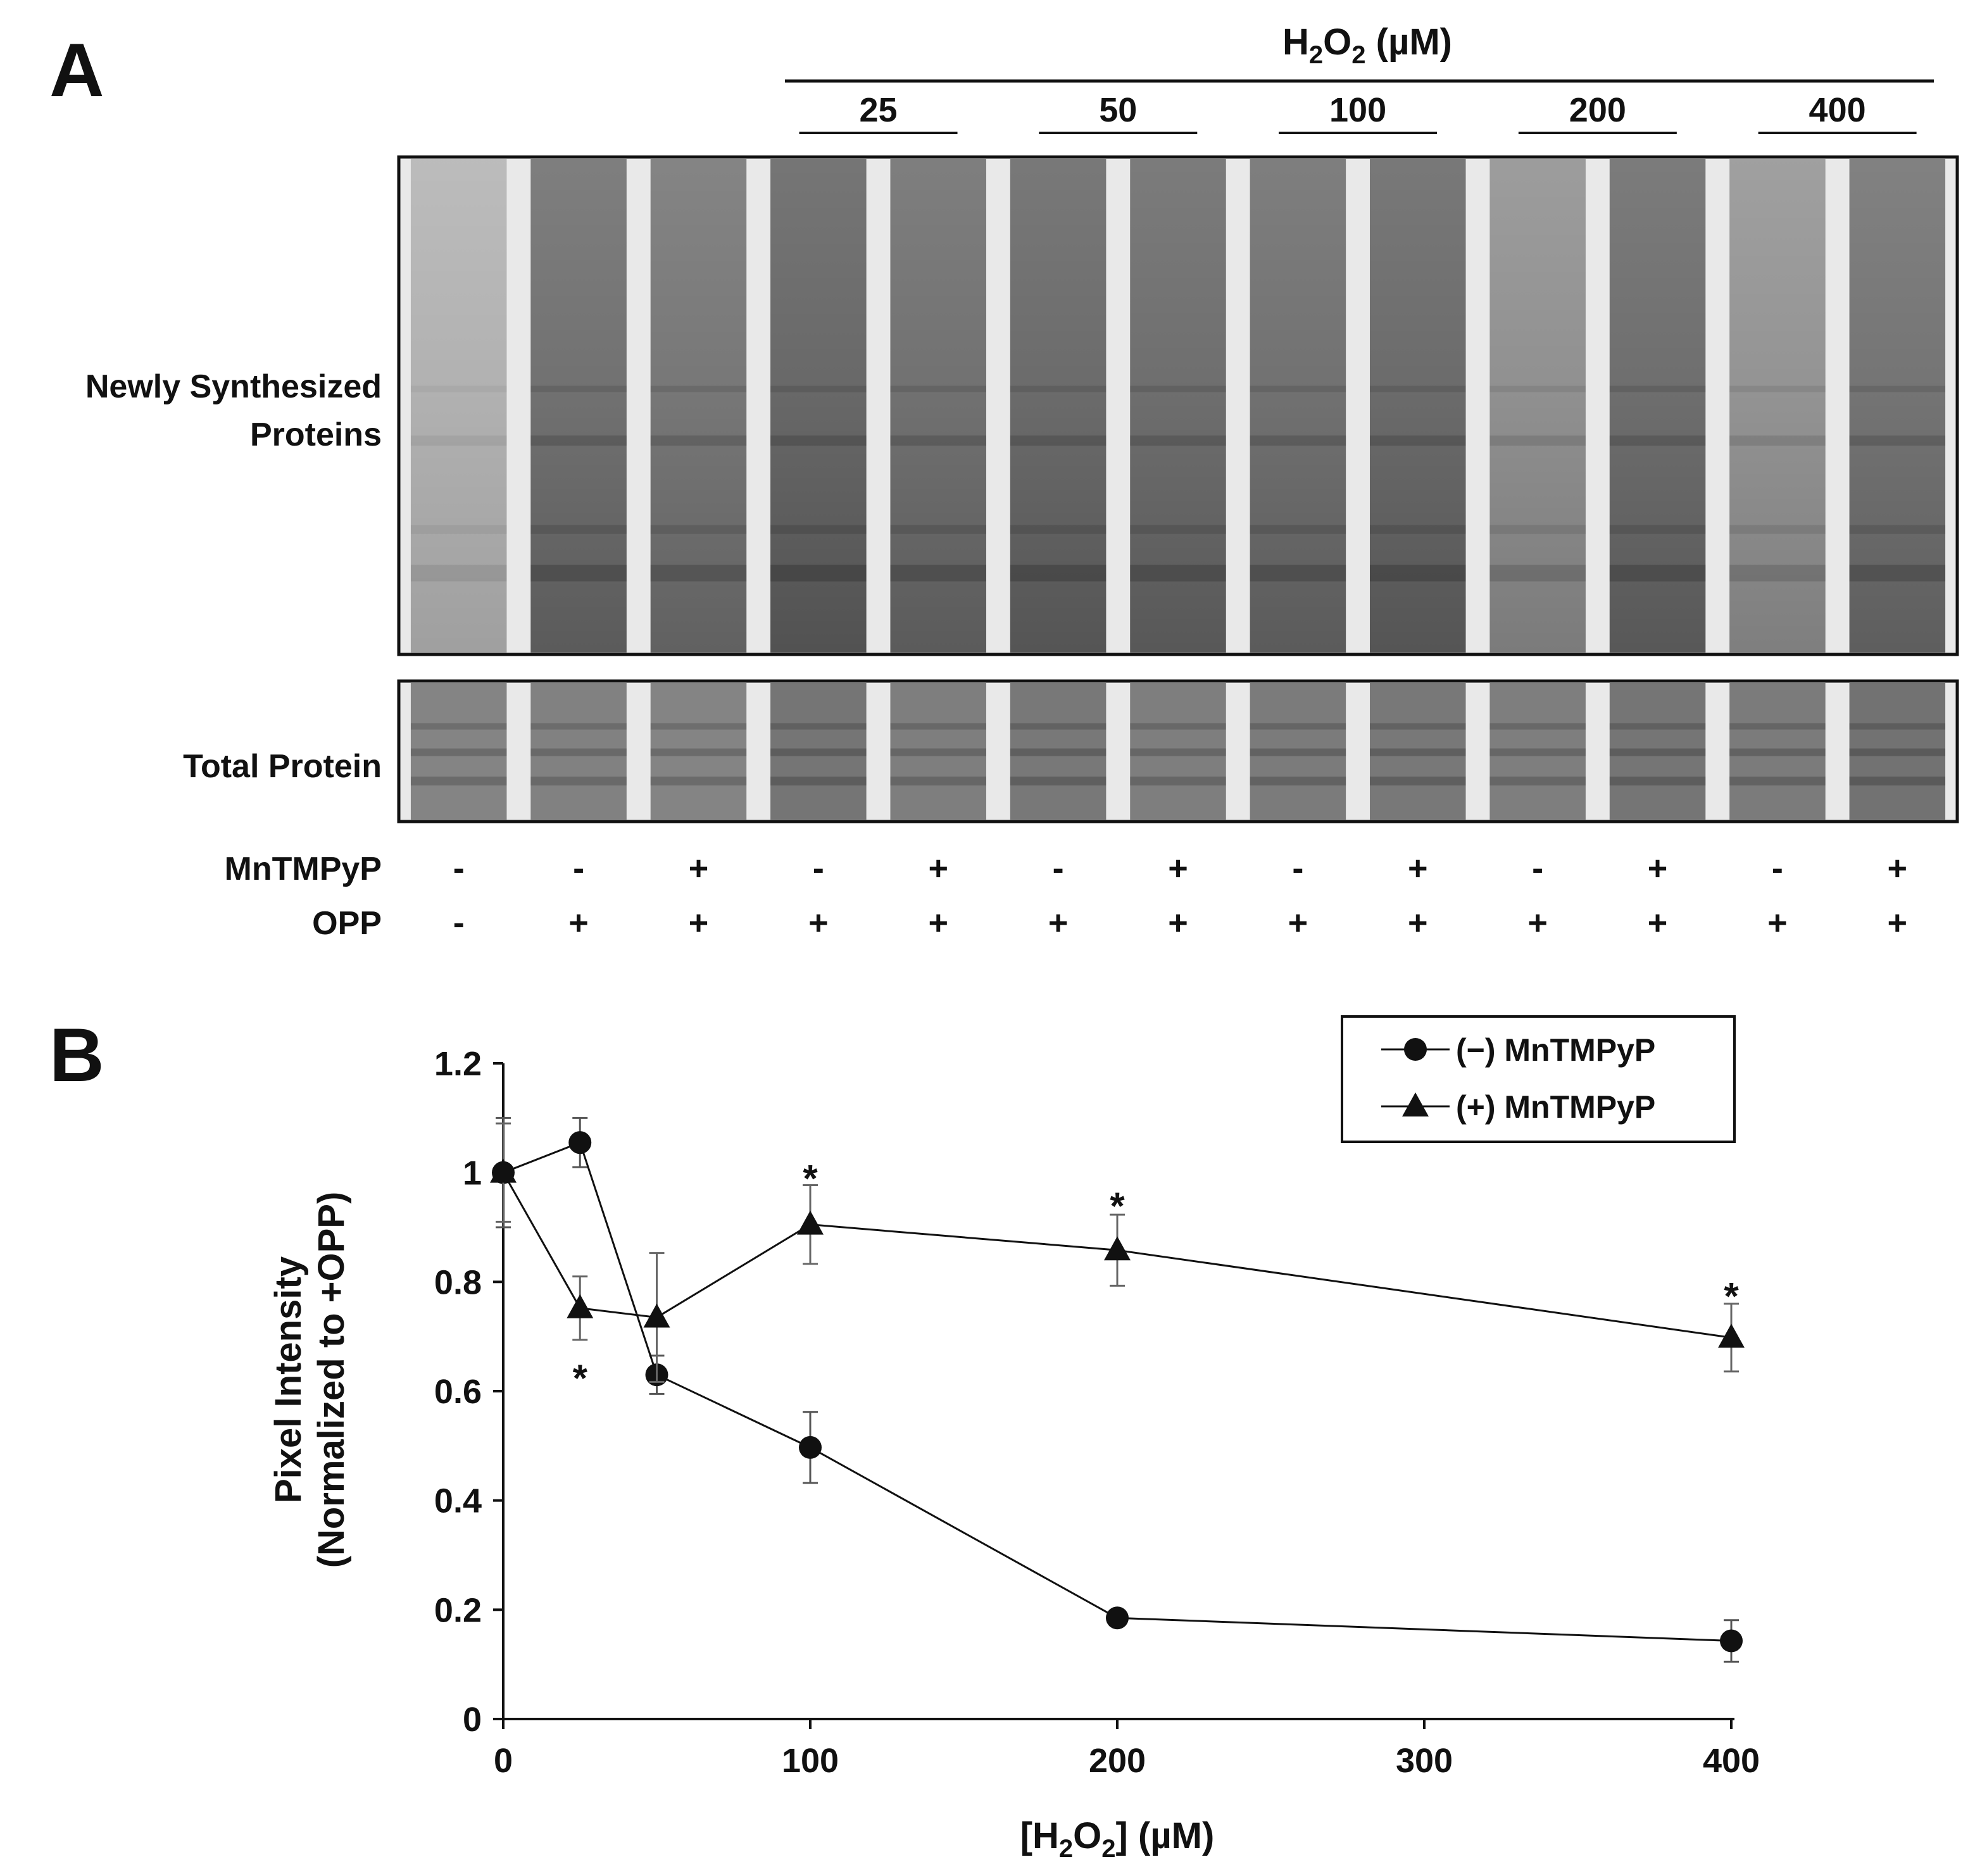 The width and height of the screenshot is (1975, 1876). I want to click on dose-group-label: 200, so click(1597, 110).